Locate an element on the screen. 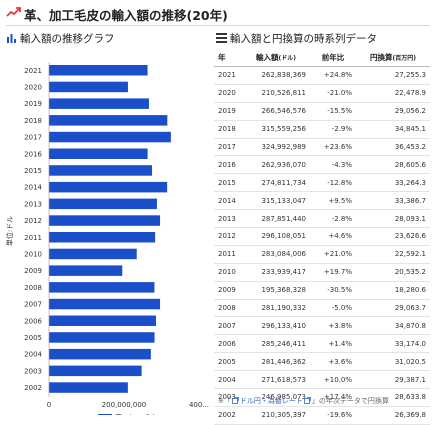 The image size is (435, 425). bar-2018 is located at coordinates (108, 120).